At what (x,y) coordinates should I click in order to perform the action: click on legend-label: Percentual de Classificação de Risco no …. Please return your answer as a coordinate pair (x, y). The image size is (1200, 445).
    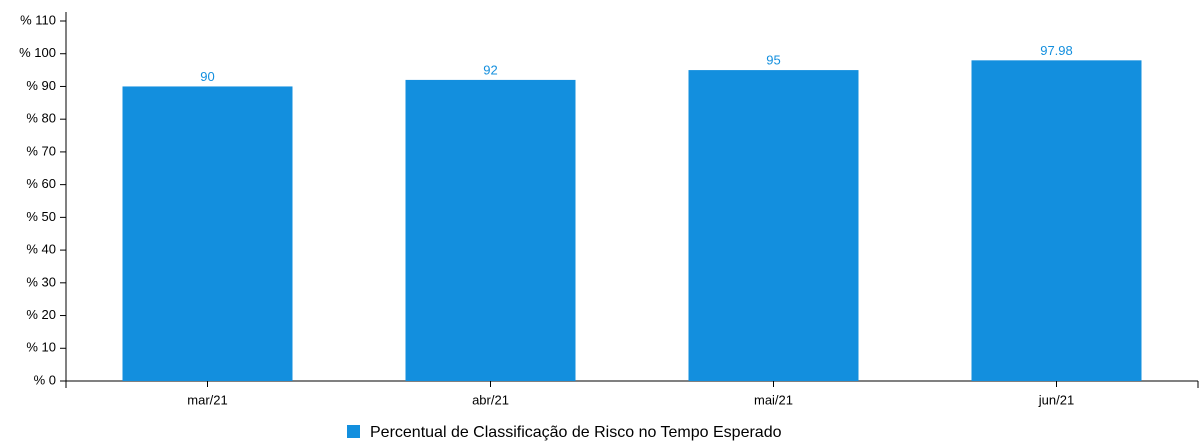
    Looking at the image, I should click on (576, 432).